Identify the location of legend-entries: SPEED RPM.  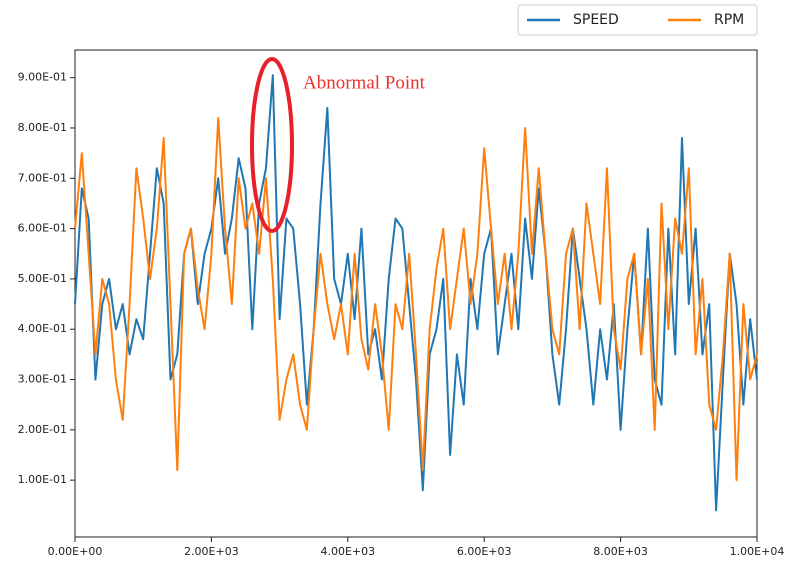
(635, 20).